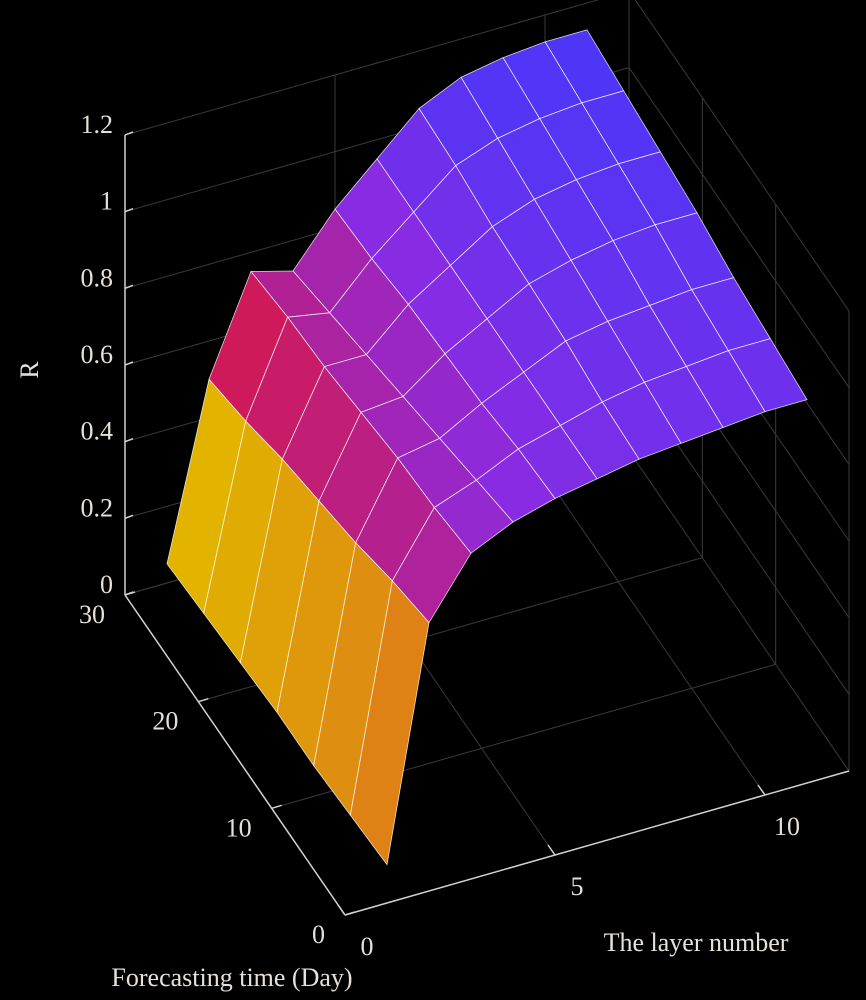 This screenshot has height=1000, width=866. What do you see at coordinates (29, 370) in the screenshot?
I see `z-axis-label: R` at bounding box center [29, 370].